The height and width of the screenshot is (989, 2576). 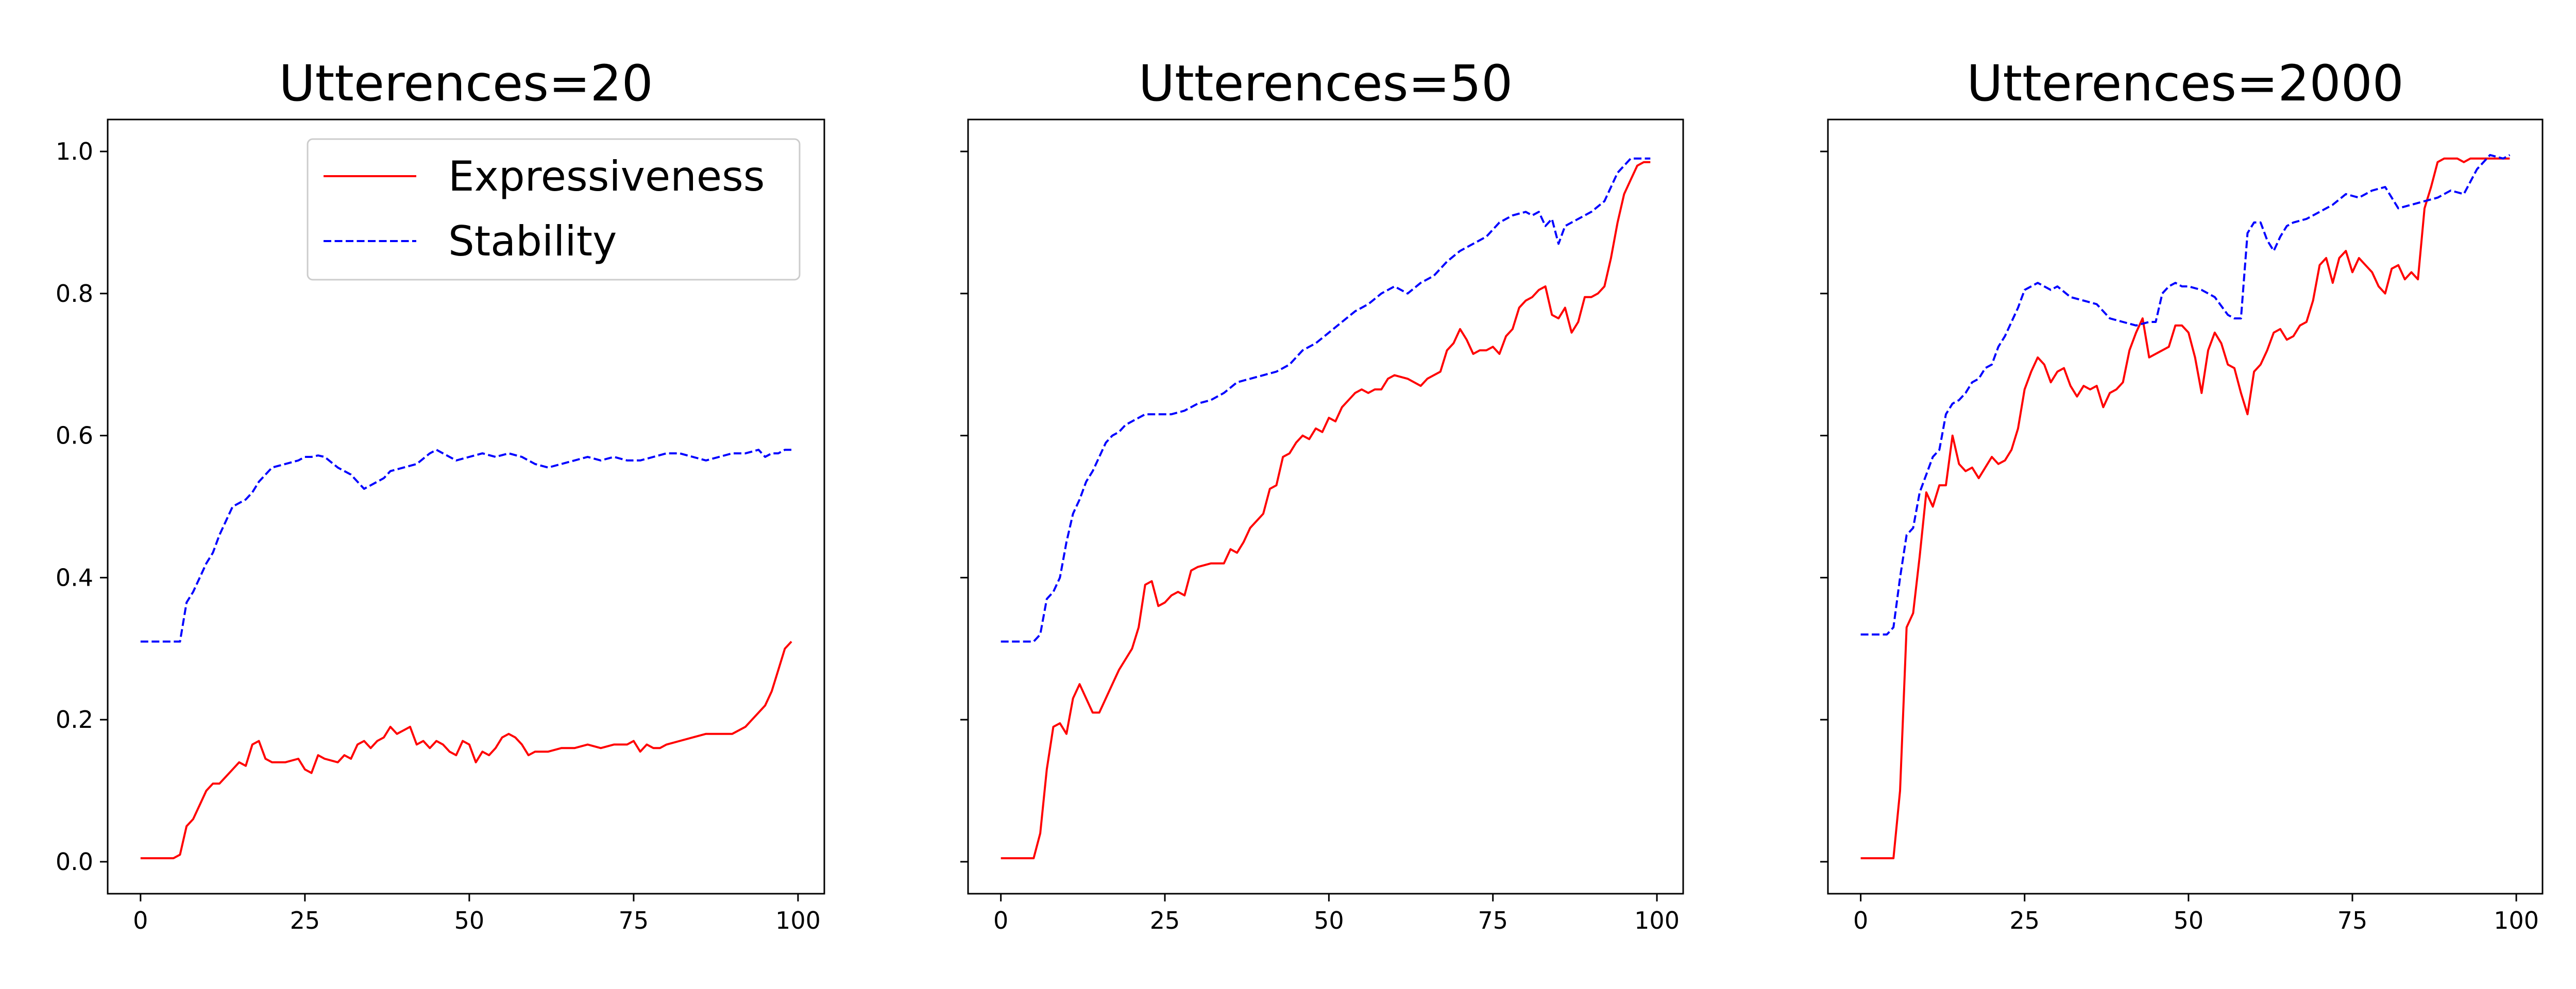 What do you see at coordinates (74, 294) in the screenshot?
I see `y-tick-label: 0.8` at bounding box center [74, 294].